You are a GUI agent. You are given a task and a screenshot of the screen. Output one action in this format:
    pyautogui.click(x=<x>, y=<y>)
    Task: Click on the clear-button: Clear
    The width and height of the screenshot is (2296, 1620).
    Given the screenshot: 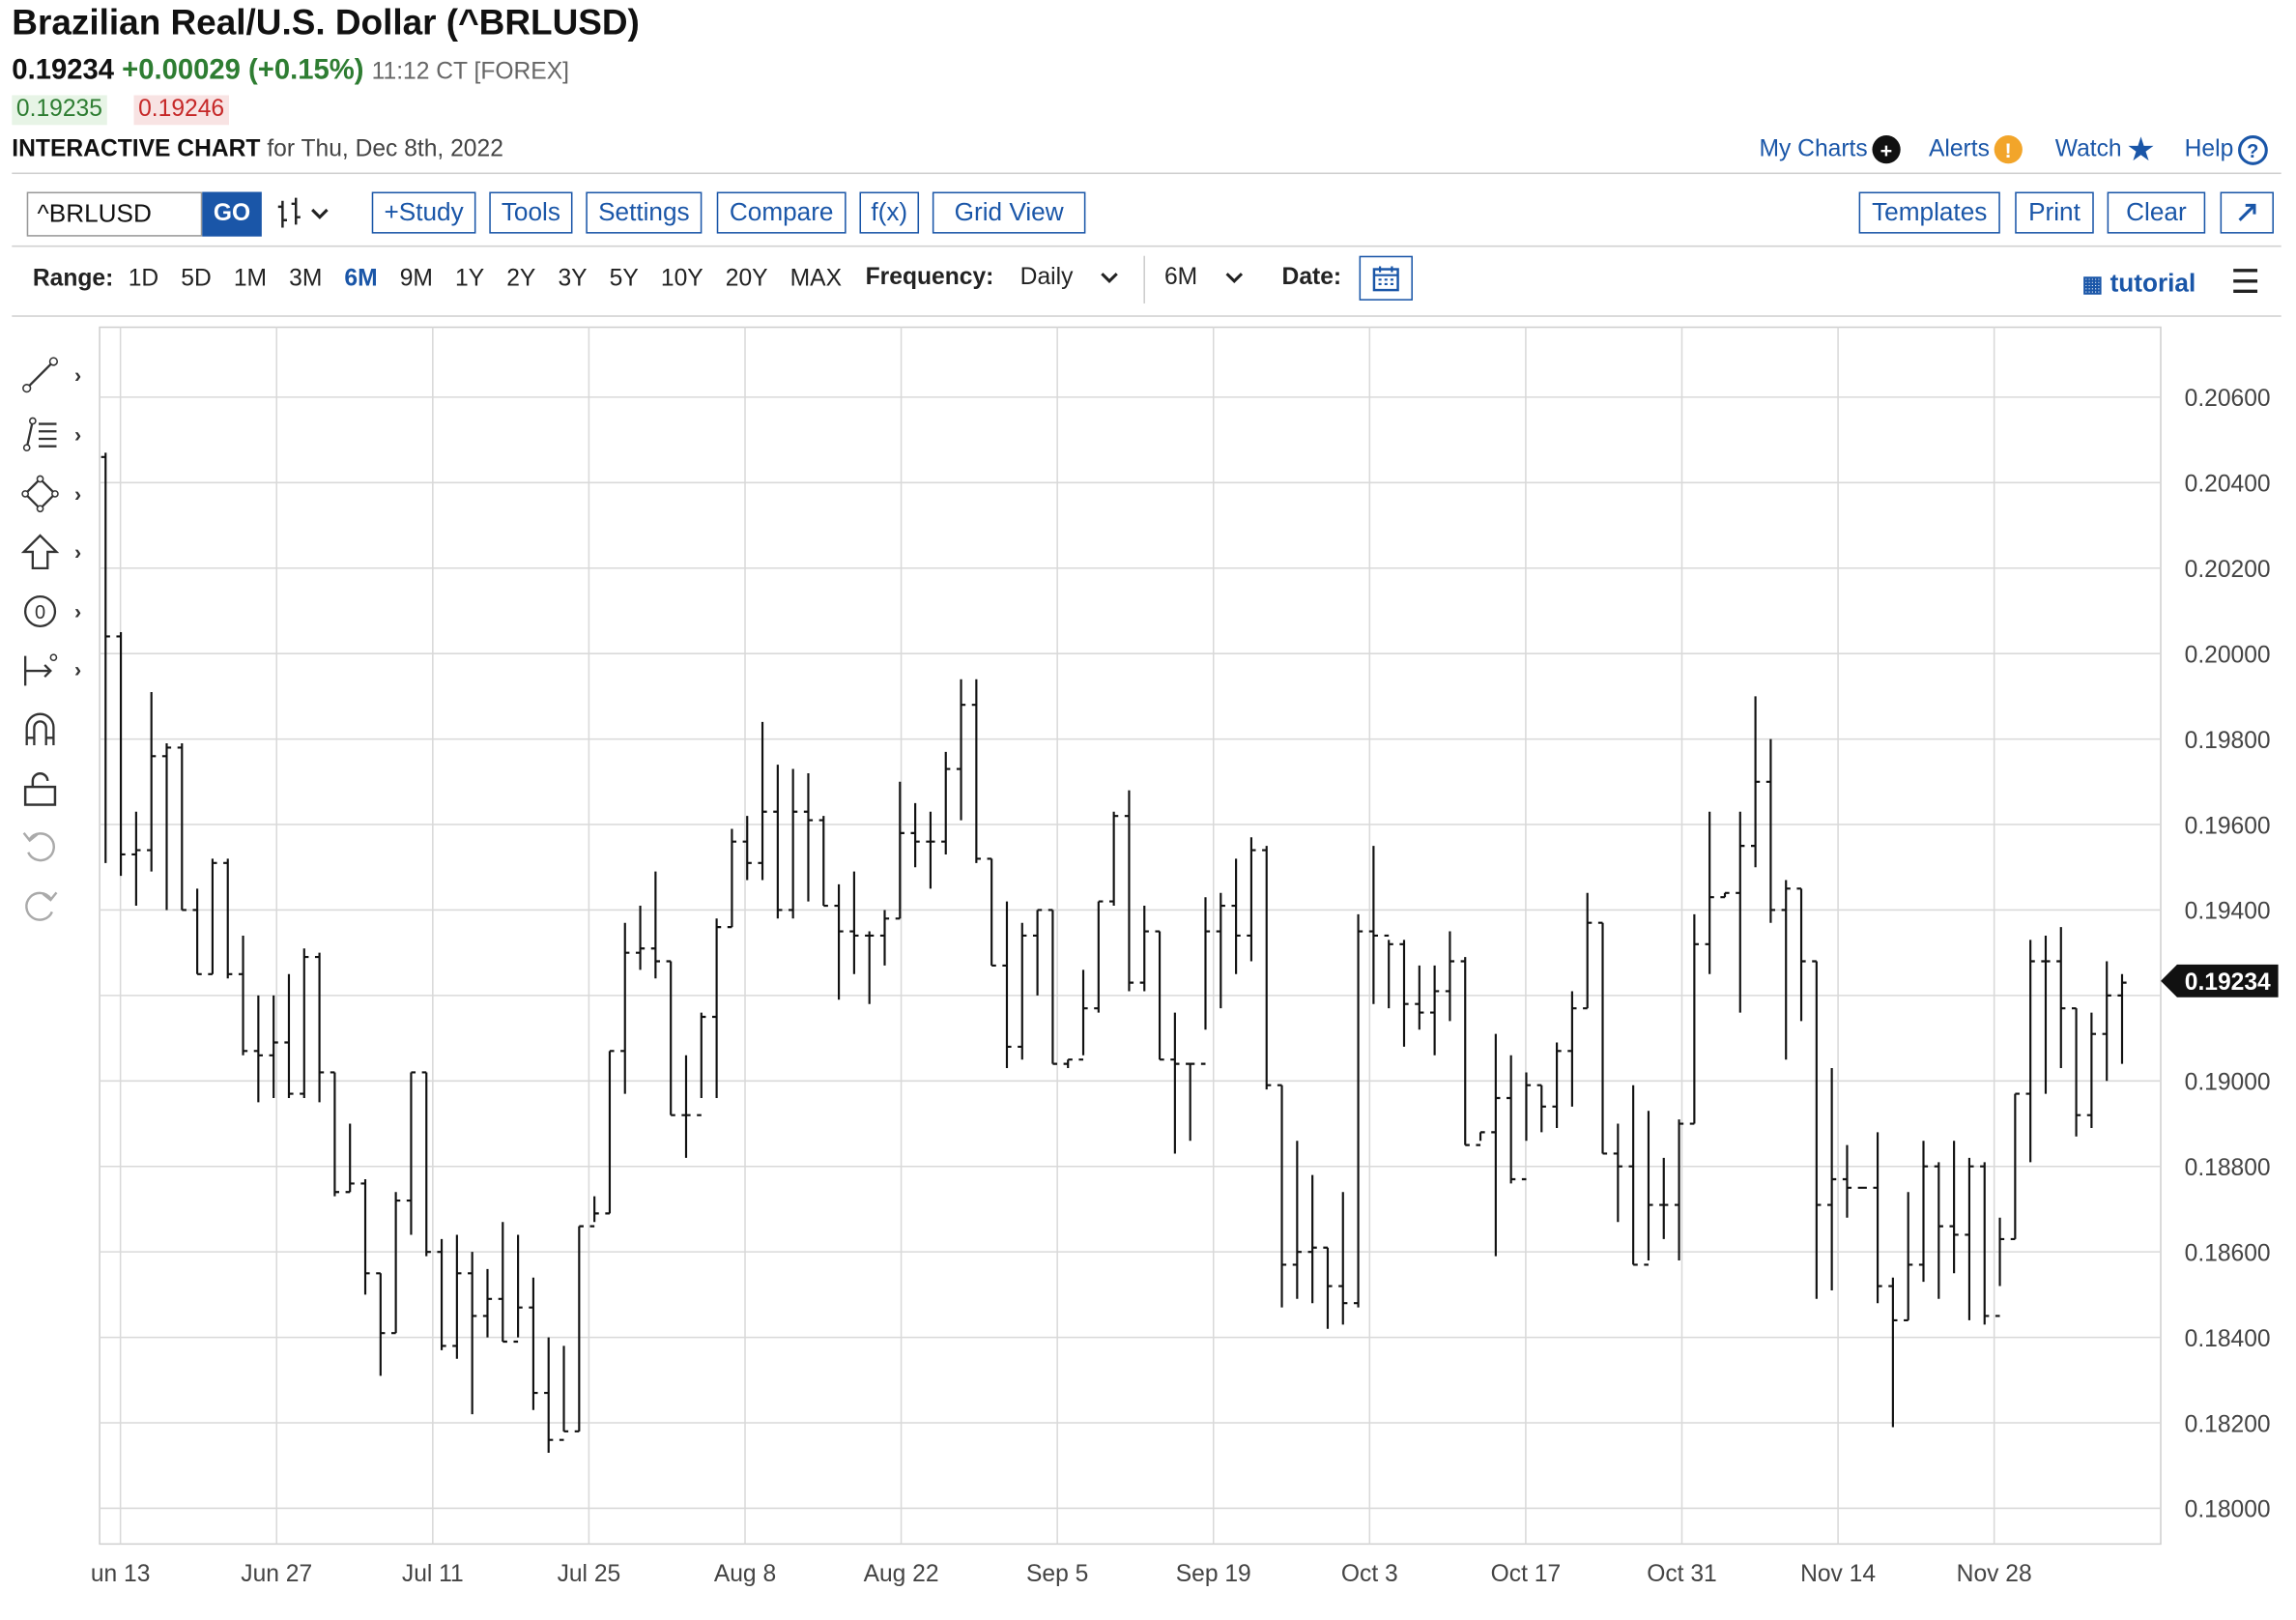 What is the action you would take?
    pyautogui.click(x=2156, y=212)
    